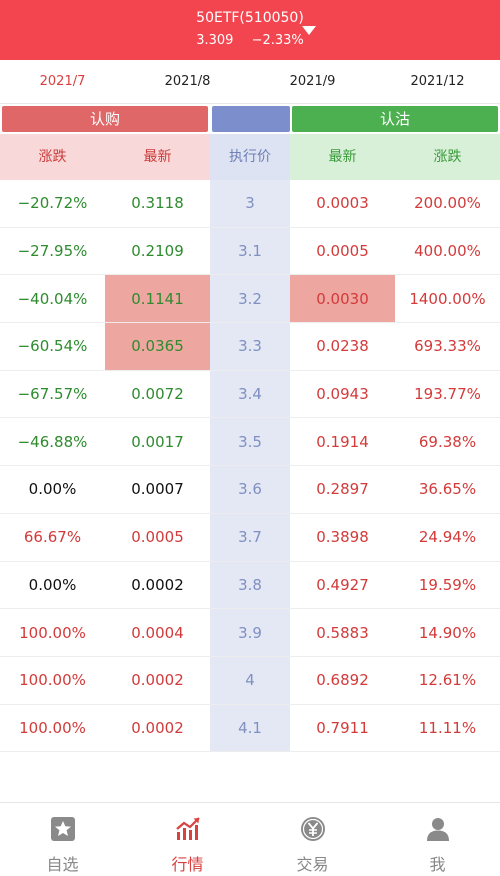 Image resolution: width=500 pixels, height=876 pixels. Describe the element at coordinates (52, 346) in the screenshot. I see `call-change-cell: −60.54%` at that location.